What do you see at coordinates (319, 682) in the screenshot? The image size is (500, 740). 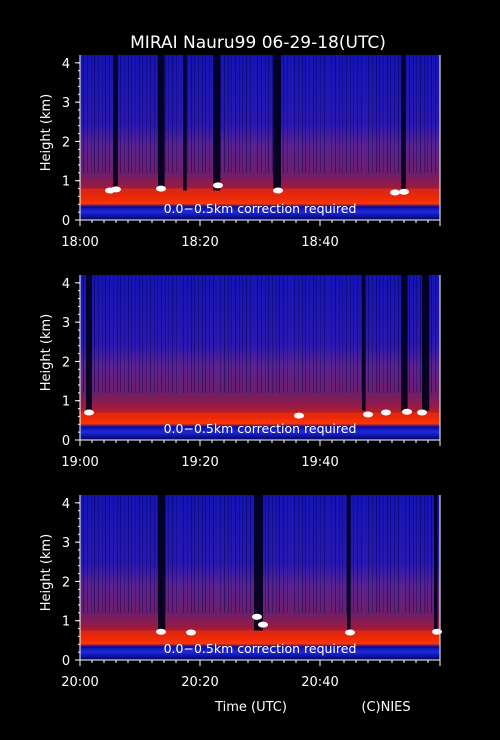 I see `x-tick-label: 20:40` at bounding box center [319, 682].